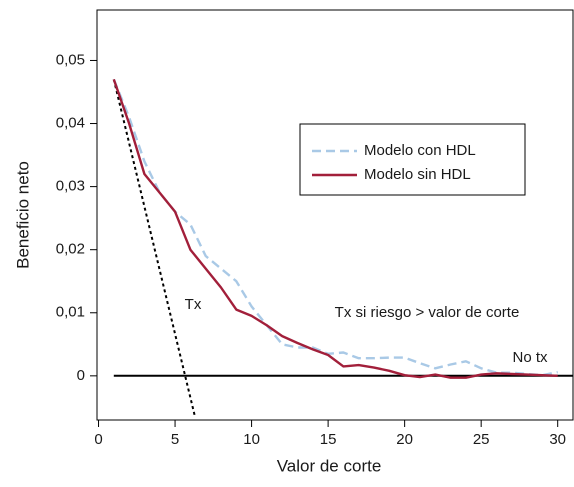  What do you see at coordinates (81, 375) in the screenshot?
I see `y-tick-label: 0` at bounding box center [81, 375].